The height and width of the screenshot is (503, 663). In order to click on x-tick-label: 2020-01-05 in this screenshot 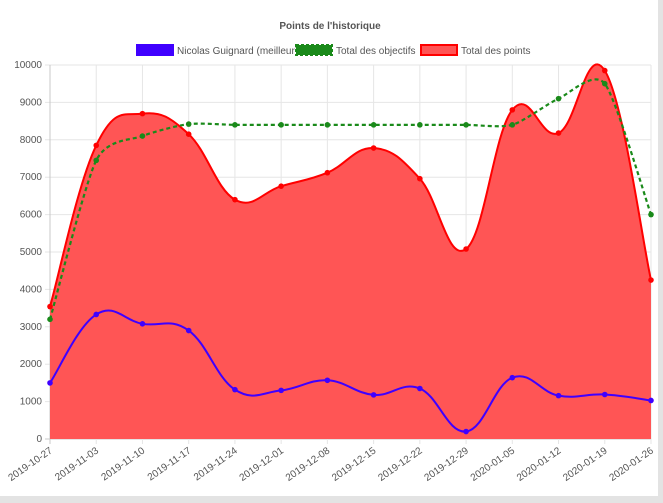, I will do `click(493, 464)`.